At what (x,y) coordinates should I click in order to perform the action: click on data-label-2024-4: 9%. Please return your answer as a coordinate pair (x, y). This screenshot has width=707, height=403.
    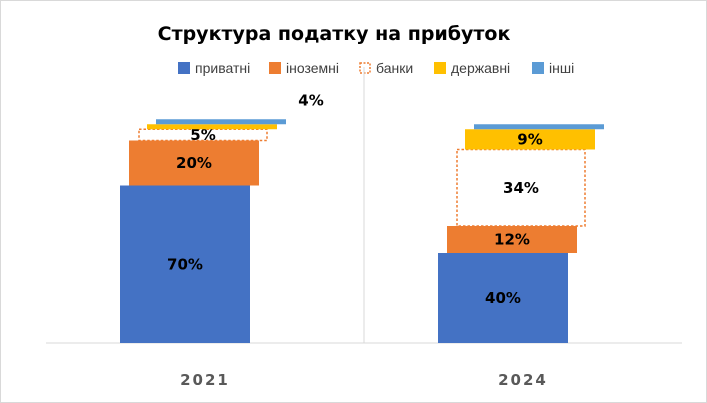
    Looking at the image, I should click on (529, 139).